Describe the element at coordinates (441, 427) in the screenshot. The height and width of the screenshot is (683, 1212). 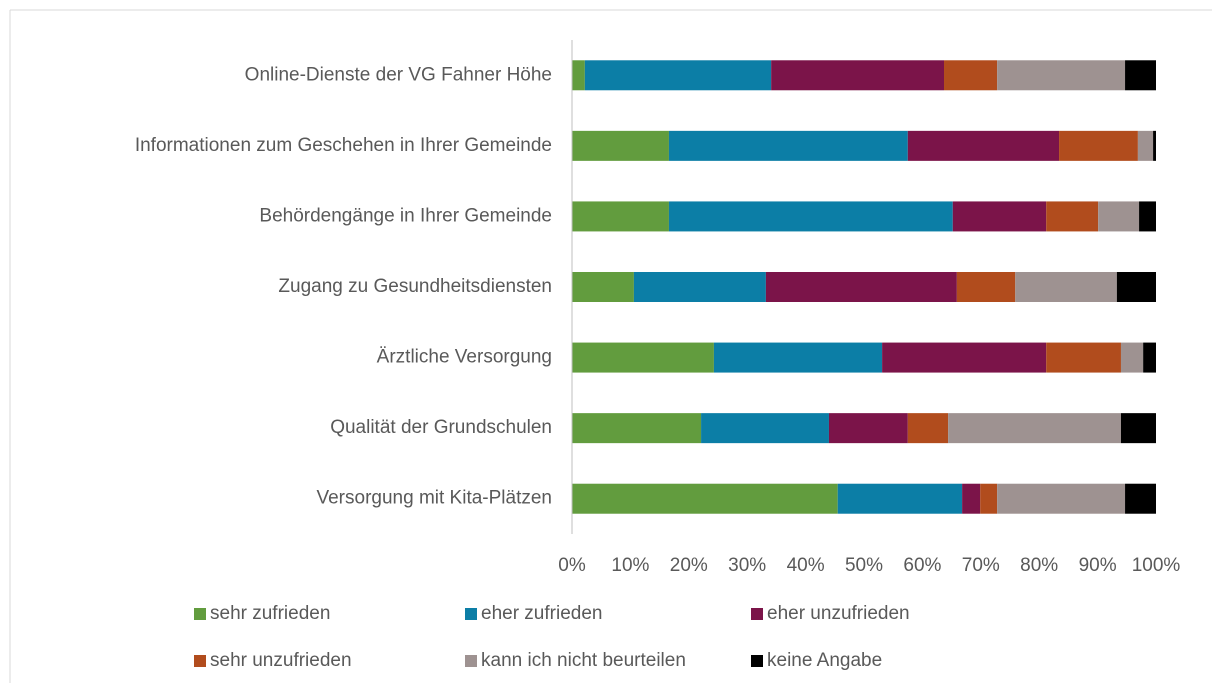
I see `y-tick-label: Qualität der Grundschulen` at that location.